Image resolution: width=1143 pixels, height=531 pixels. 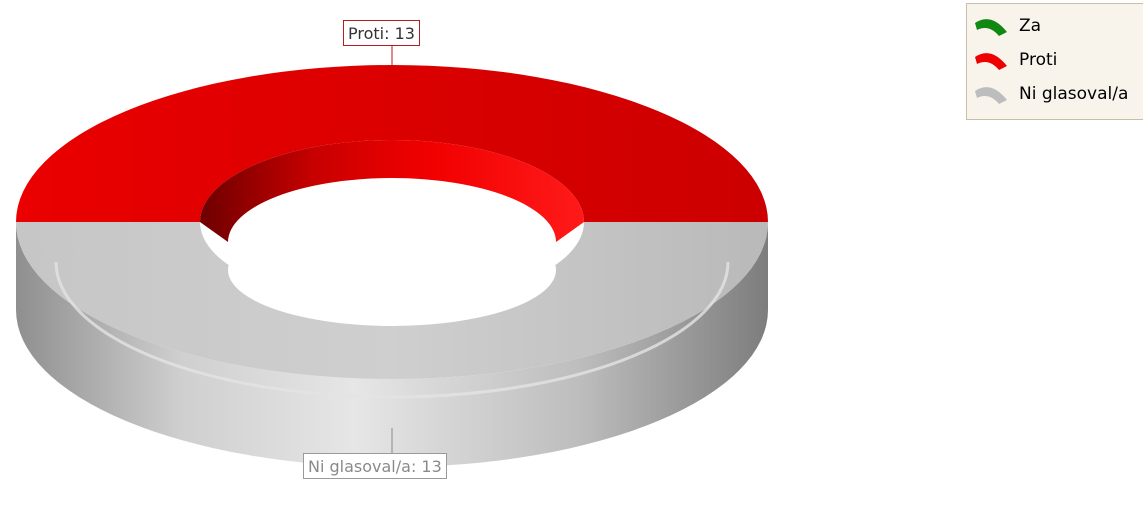 What do you see at coordinates (375, 466) in the screenshot?
I see `data-label-ni-glasoval: Ni glasoval/a: 13` at bounding box center [375, 466].